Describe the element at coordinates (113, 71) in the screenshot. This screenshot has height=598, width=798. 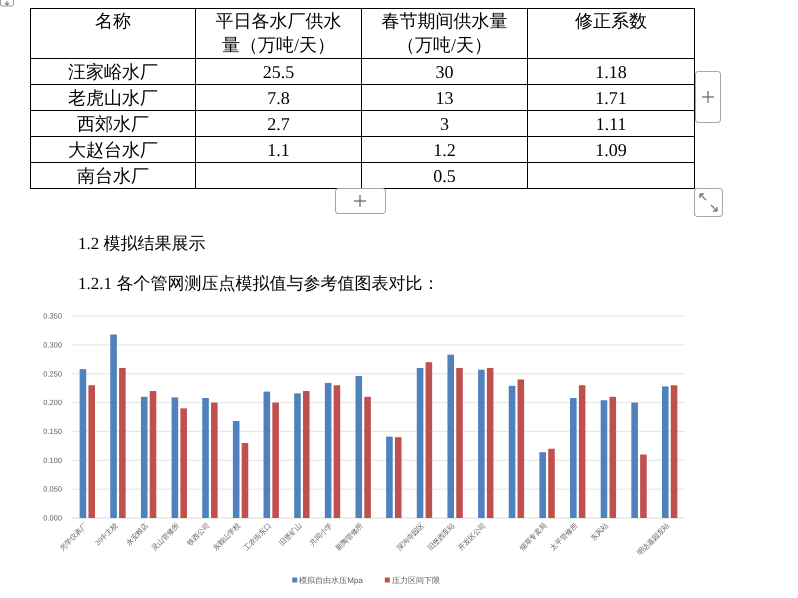
I see `y-tick-label: 汪家峪水厂` at that location.